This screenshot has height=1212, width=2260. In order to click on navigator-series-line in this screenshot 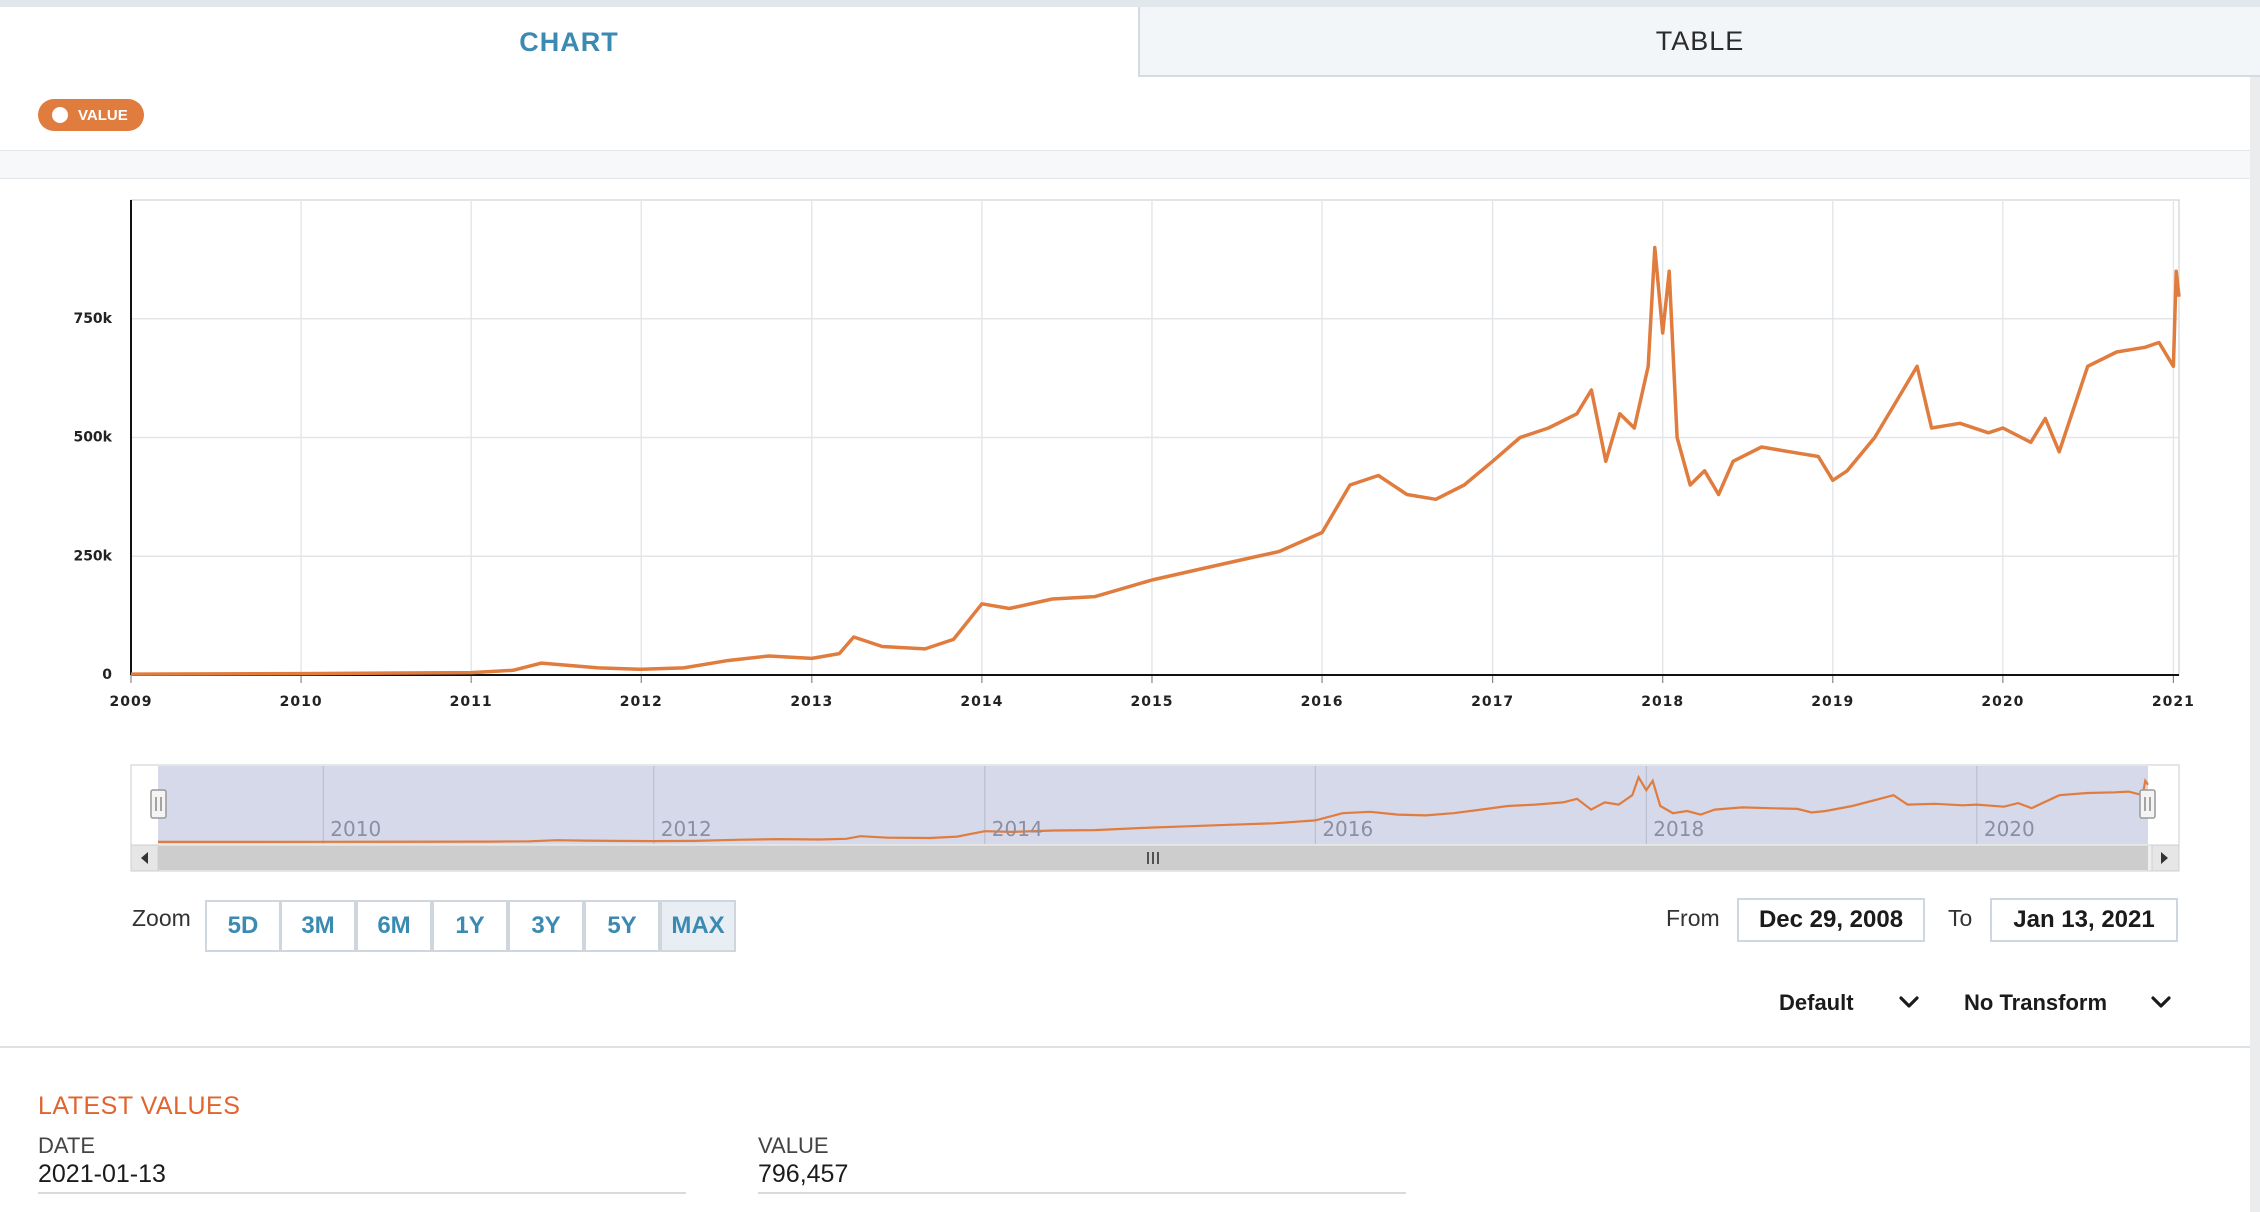, I will do `click(1153, 808)`.